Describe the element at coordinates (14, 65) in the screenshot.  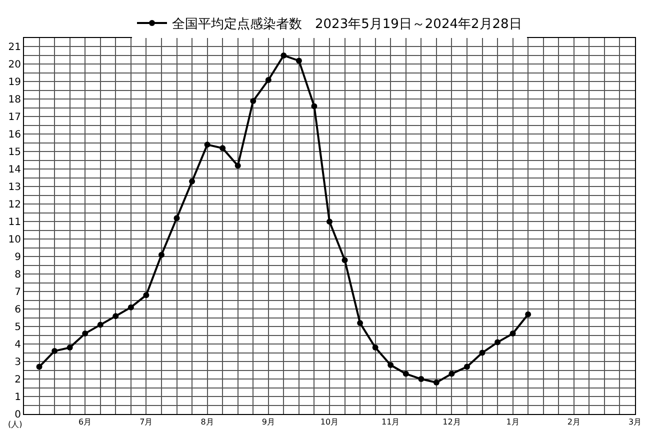
I see `y-tick-label: 20` at that location.